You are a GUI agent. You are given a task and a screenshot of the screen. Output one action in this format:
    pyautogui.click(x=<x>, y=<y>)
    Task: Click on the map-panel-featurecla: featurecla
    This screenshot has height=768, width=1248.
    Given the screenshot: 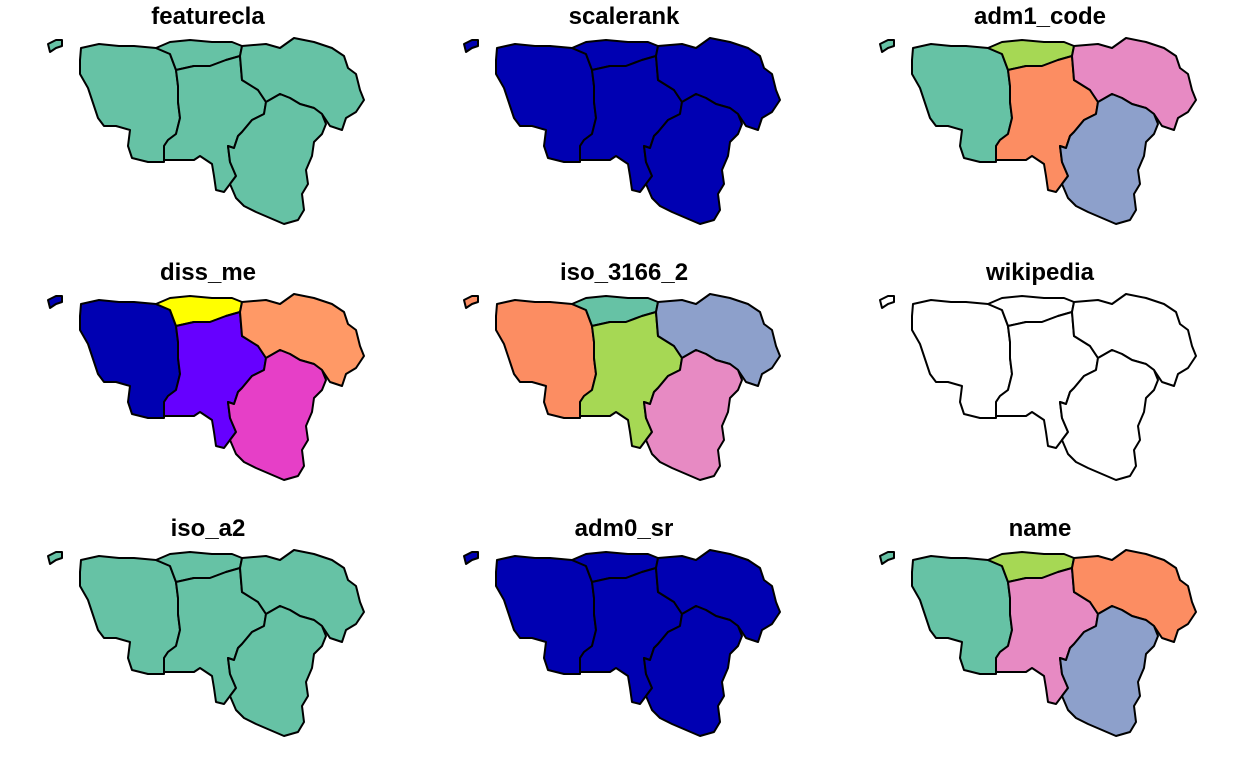 What is the action you would take?
    pyautogui.click(x=208, y=128)
    